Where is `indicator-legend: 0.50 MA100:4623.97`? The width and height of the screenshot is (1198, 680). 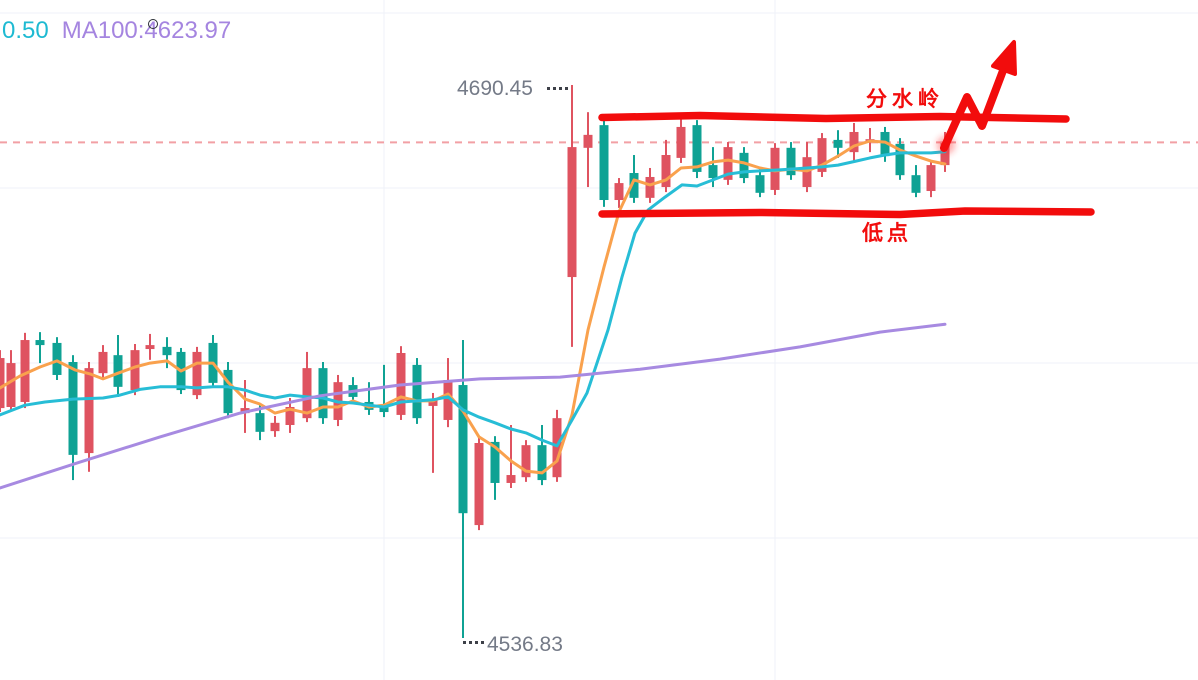 indicator-legend: 0.50 MA100:4623.97 is located at coordinates (116, 31).